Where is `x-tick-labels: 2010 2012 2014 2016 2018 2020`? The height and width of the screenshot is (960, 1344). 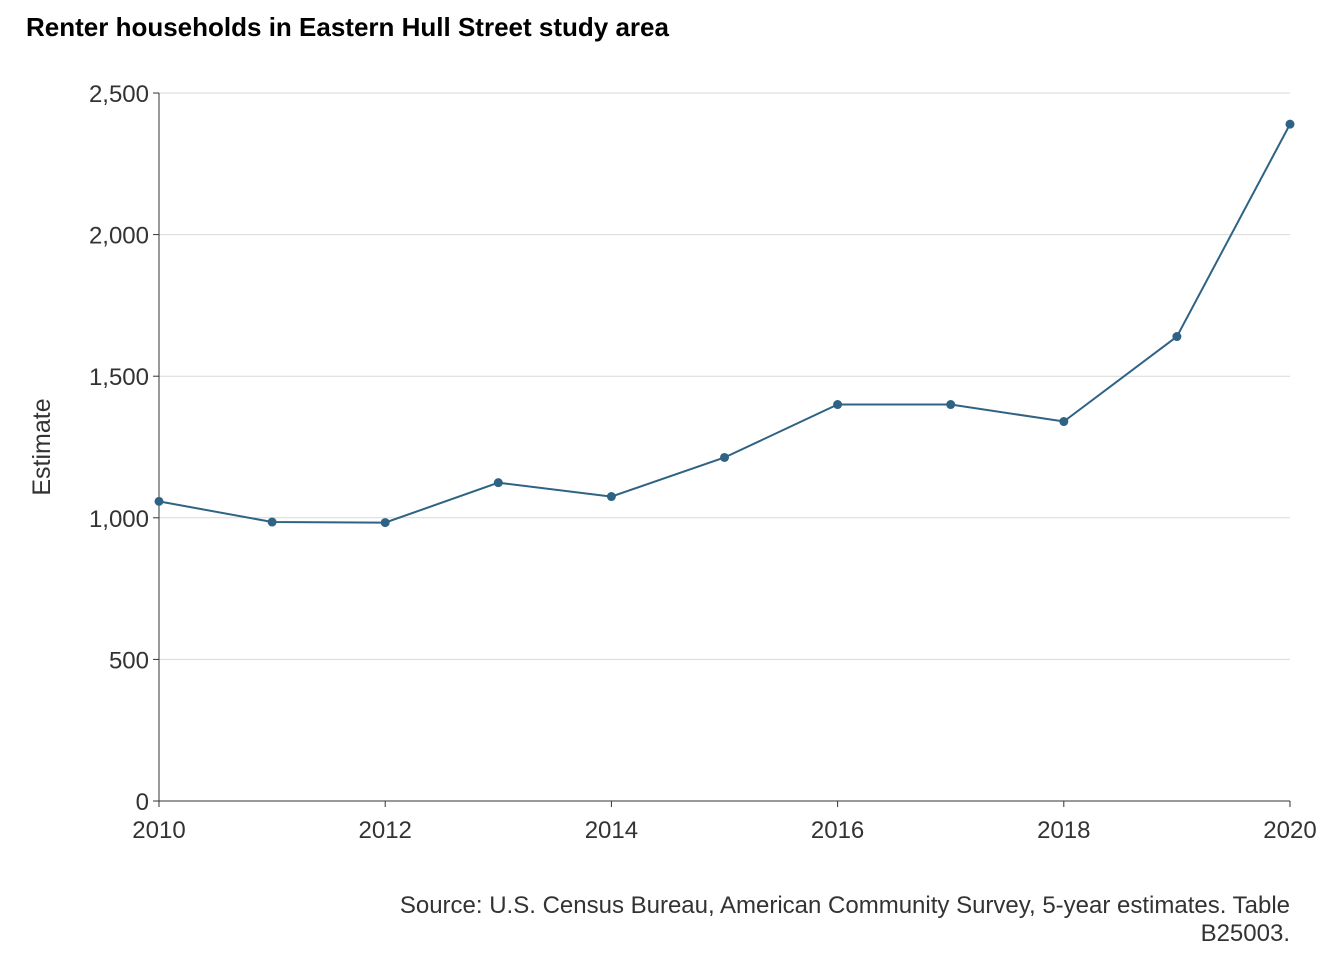
x-tick-labels: 2010 2012 2014 2016 2018 2020 is located at coordinates (724, 830).